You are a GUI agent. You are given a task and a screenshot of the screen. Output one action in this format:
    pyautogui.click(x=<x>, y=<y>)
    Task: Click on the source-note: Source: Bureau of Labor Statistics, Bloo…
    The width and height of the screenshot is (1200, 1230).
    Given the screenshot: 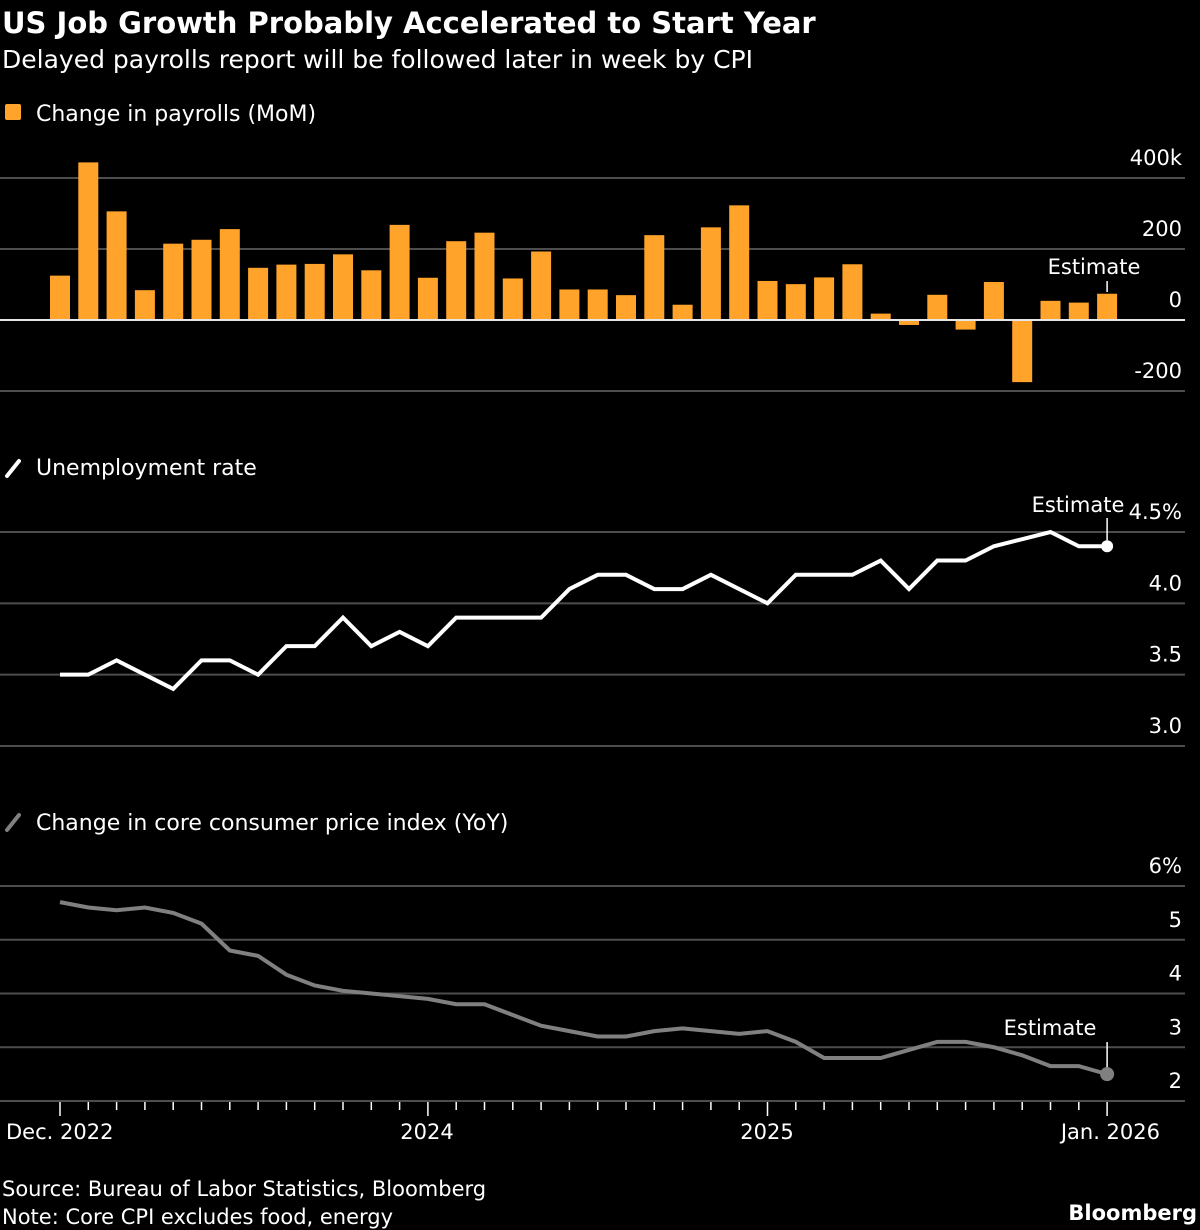 What is the action you would take?
    pyautogui.click(x=244, y=1189)
    